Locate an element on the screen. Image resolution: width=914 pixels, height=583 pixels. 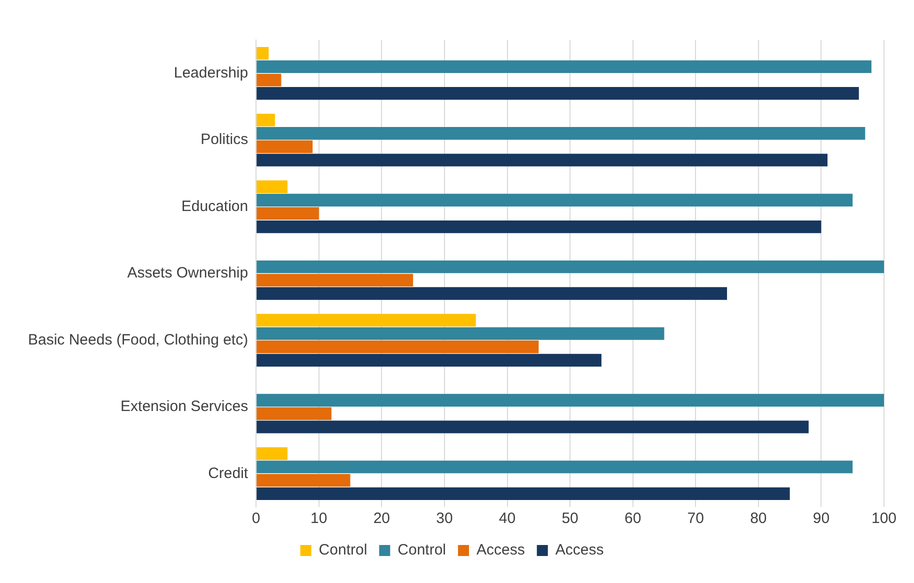
x-tick-label: 30 is located at coordinates (444, 519).